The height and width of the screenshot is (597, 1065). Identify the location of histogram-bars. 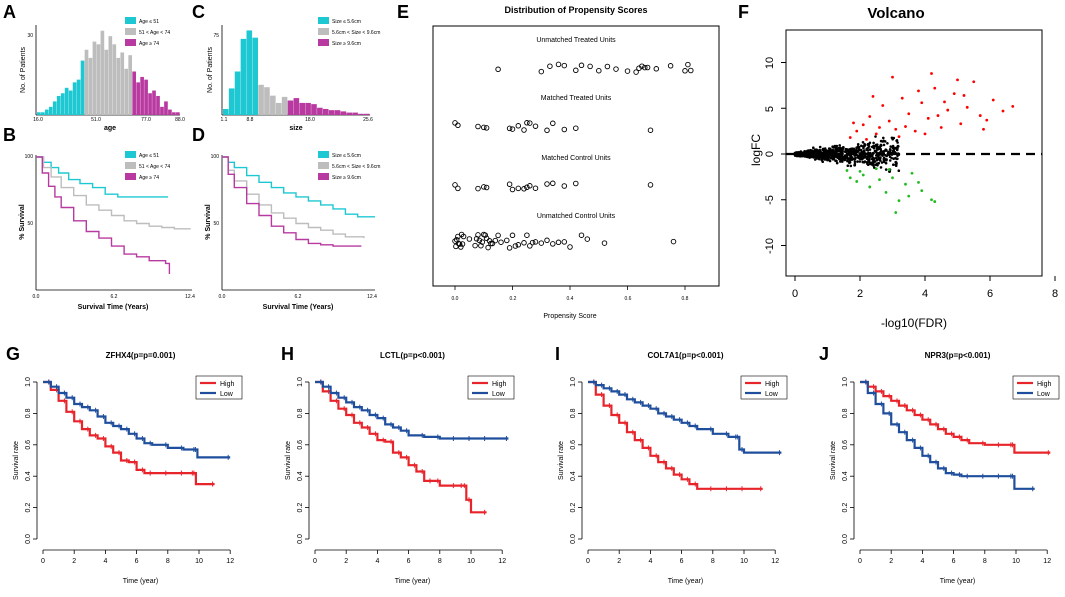
(108, 72).